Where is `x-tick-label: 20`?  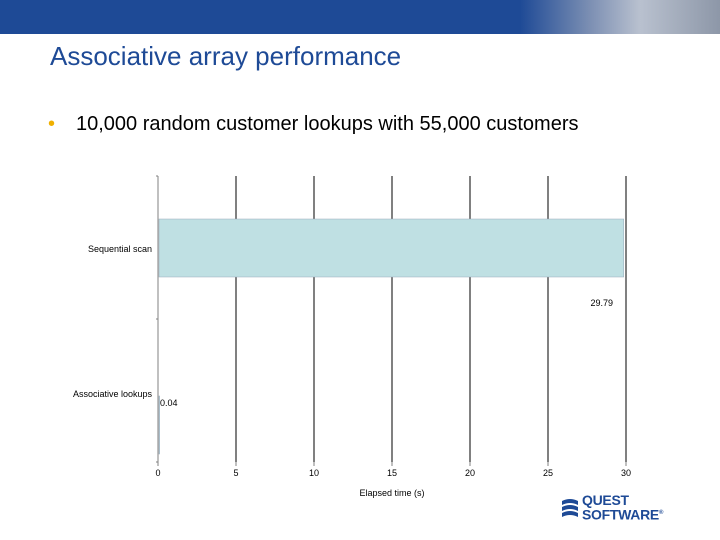 x-tick-label: 20 is located at coordinates (470, 473).